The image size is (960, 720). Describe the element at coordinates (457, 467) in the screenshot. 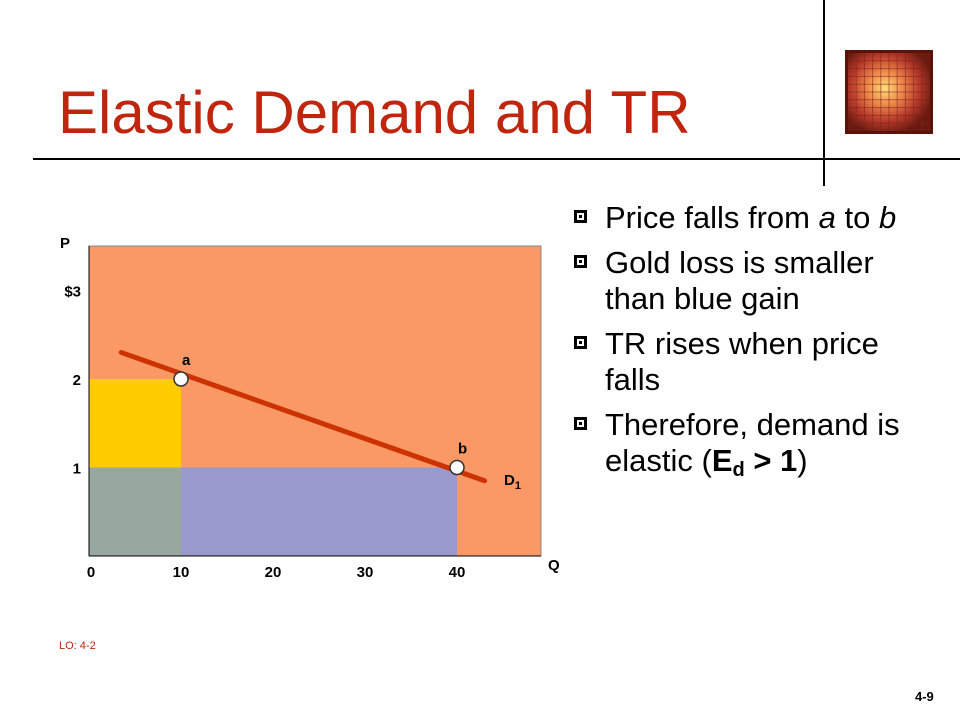

I see `point-b` at that location.